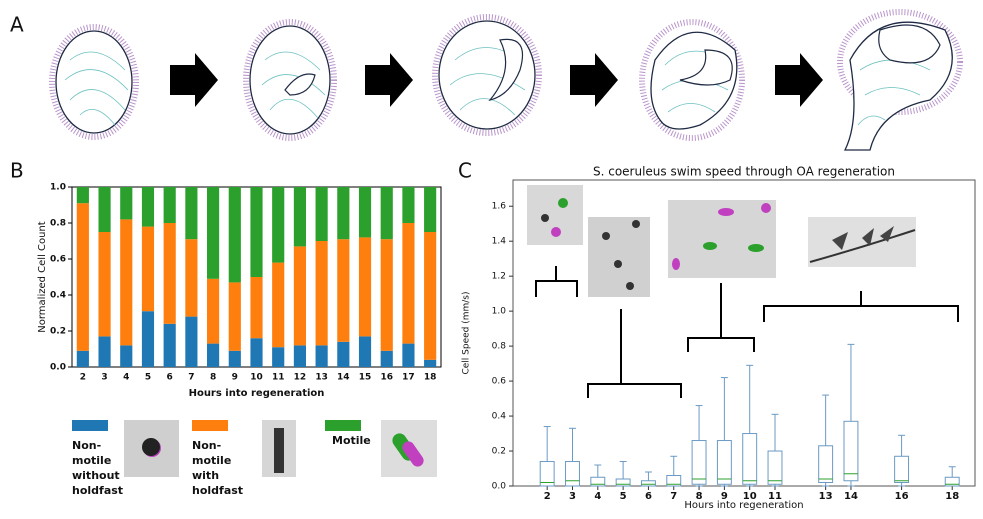 The width and height of the screenshot is (983, 519). I want to click on panel-label: B, so click(17, 171).